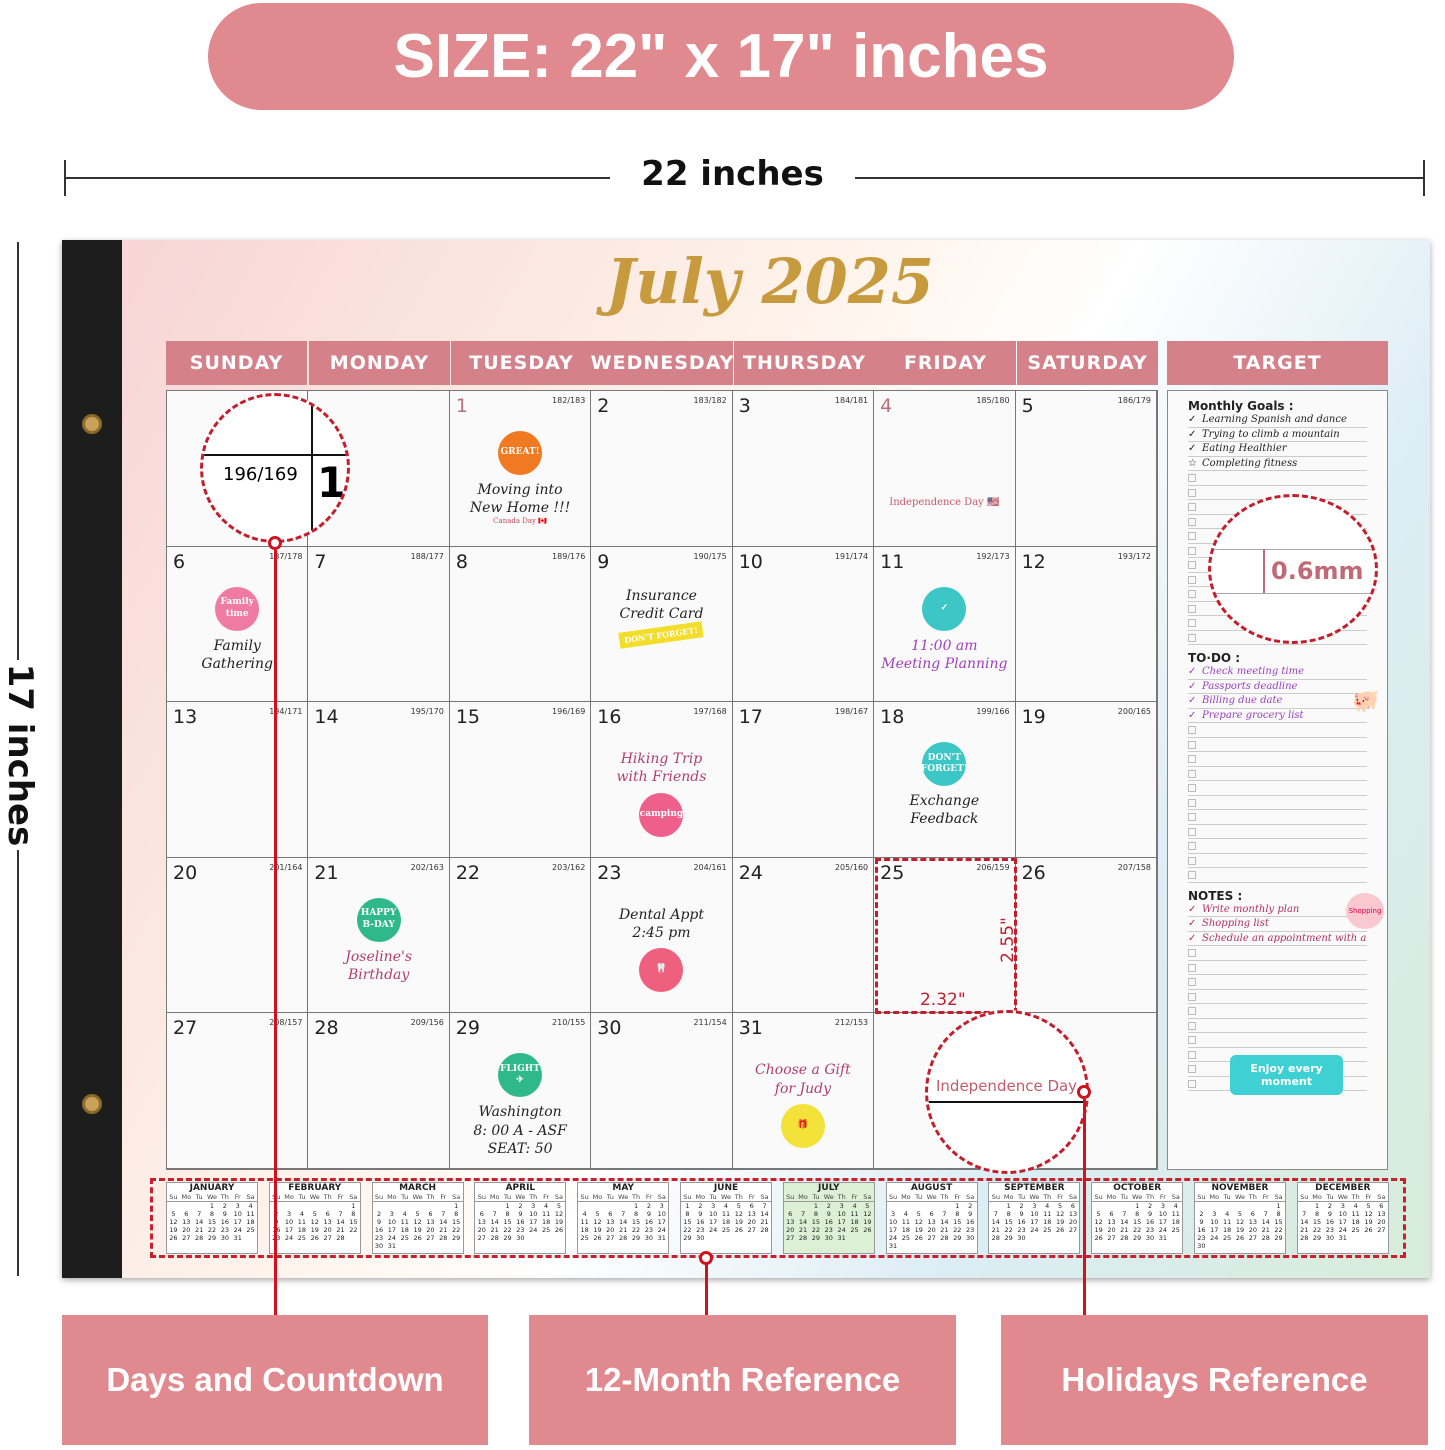 The width and height of the screenshot is (1445, 1450). Describe the element at coordinates (238, 780) in the screenshot. I see `day-cell: 13 194/171` at that location.